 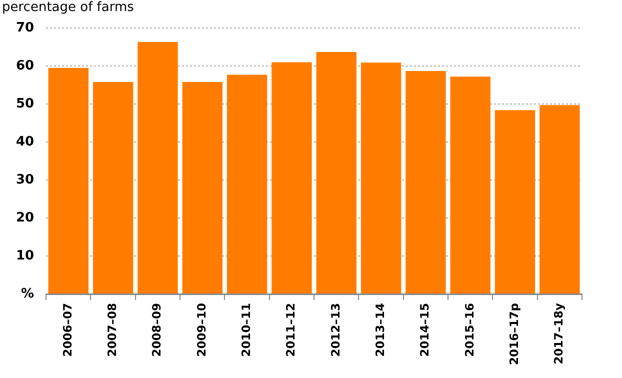 I want to click on x-tick-label: 2017–18y, so click(x=559, y=333).